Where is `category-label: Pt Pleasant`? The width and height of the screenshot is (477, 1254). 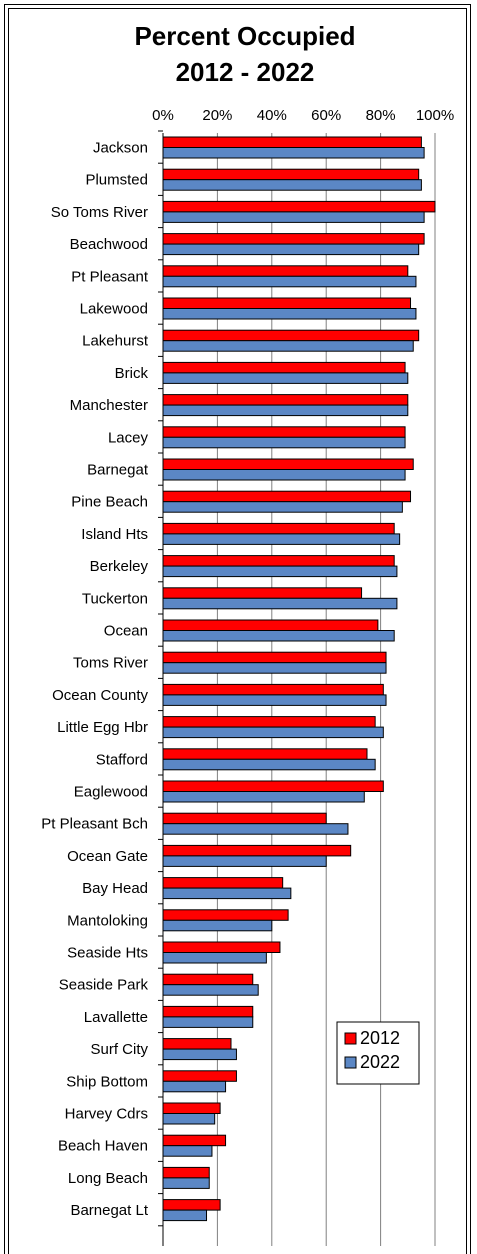 category-label: Pt Pleasant is located at coordinates (110, 276).